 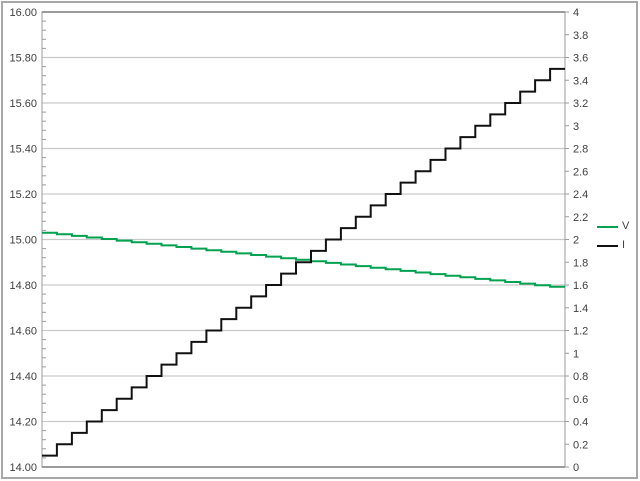 I want to click on right-axis-tick-label: 0.8, so click(x=580, y=377).